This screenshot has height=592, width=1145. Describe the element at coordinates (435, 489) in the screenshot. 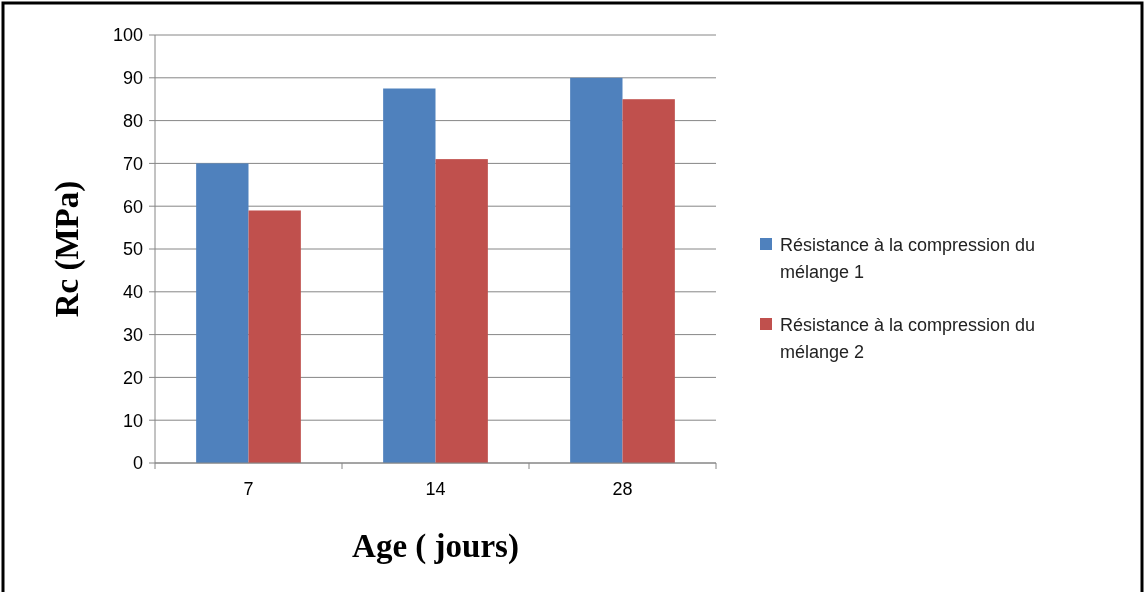

I see `x-tick-label: 14` at that location.